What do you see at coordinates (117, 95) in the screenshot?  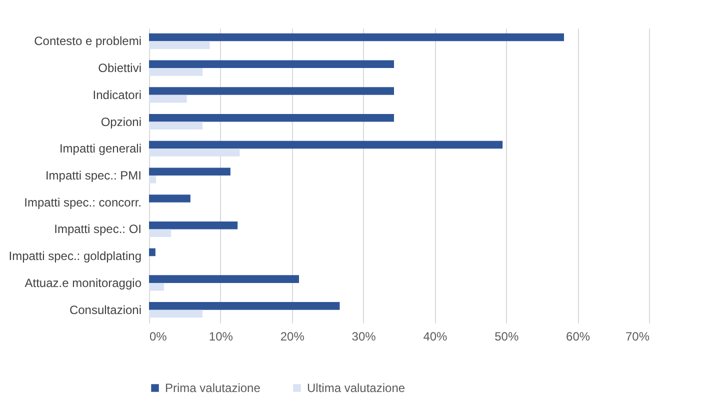 I see `y-tick-label: Indicatori` at bounding box center [117, 95].